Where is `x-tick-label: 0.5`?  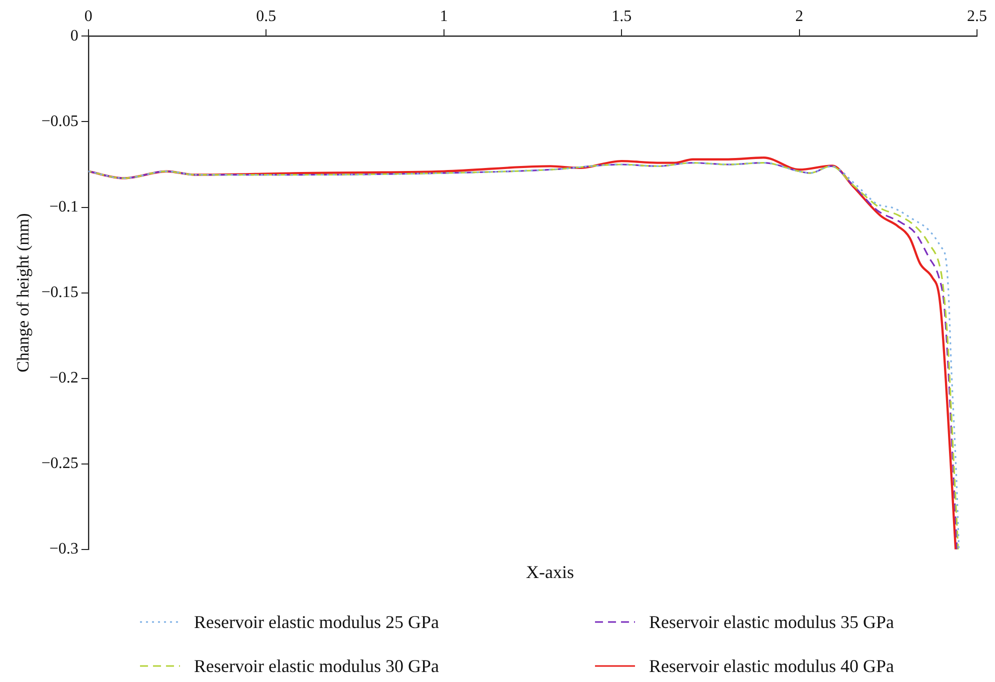
x-tick-label: 0.5 is located at coordinates (266, 16).